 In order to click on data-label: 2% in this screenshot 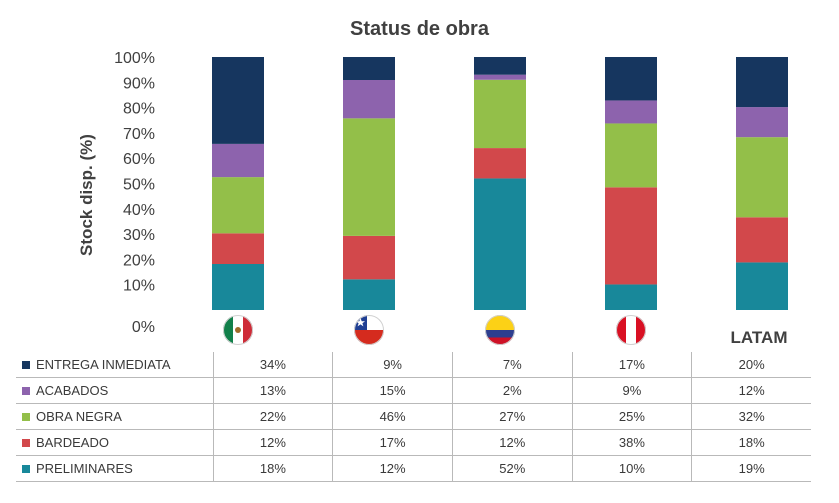, I will do `click(512, 390)`.